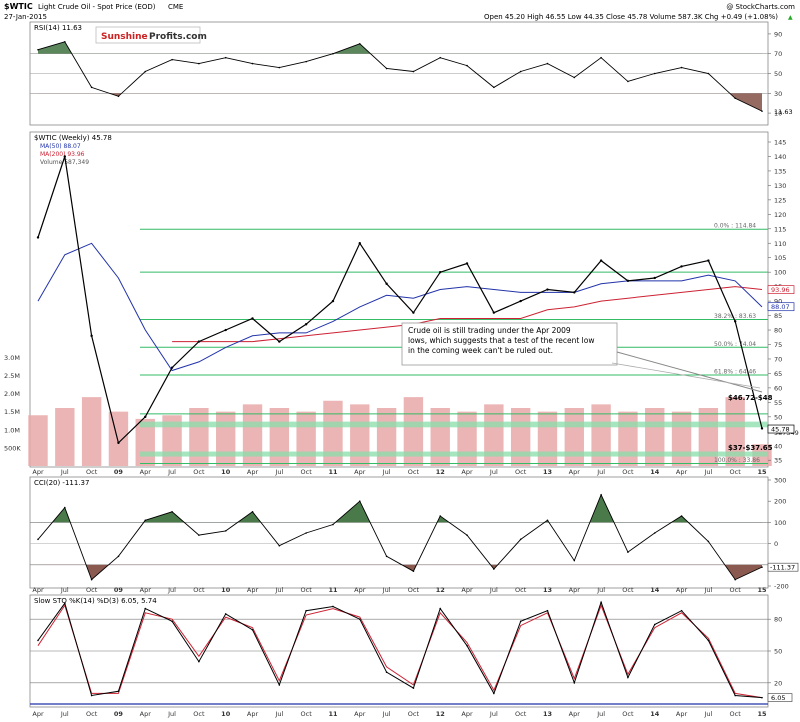  Describe the element at coordinates (778, 331) in the screenshot. I see `price-axis-tick-label: 80` at that location.